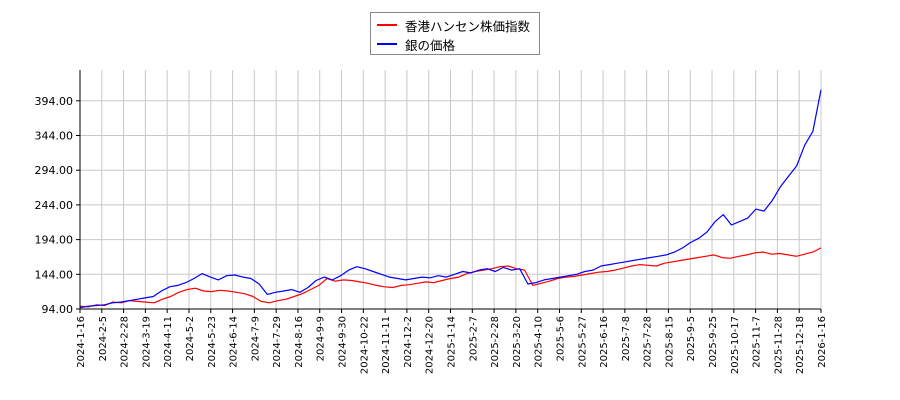 The width and height of the screenshot is (900, 400). Describe the element at coordinates (58, 309) in the screenshot. I see `y-tick-label: 94.00` at that location.